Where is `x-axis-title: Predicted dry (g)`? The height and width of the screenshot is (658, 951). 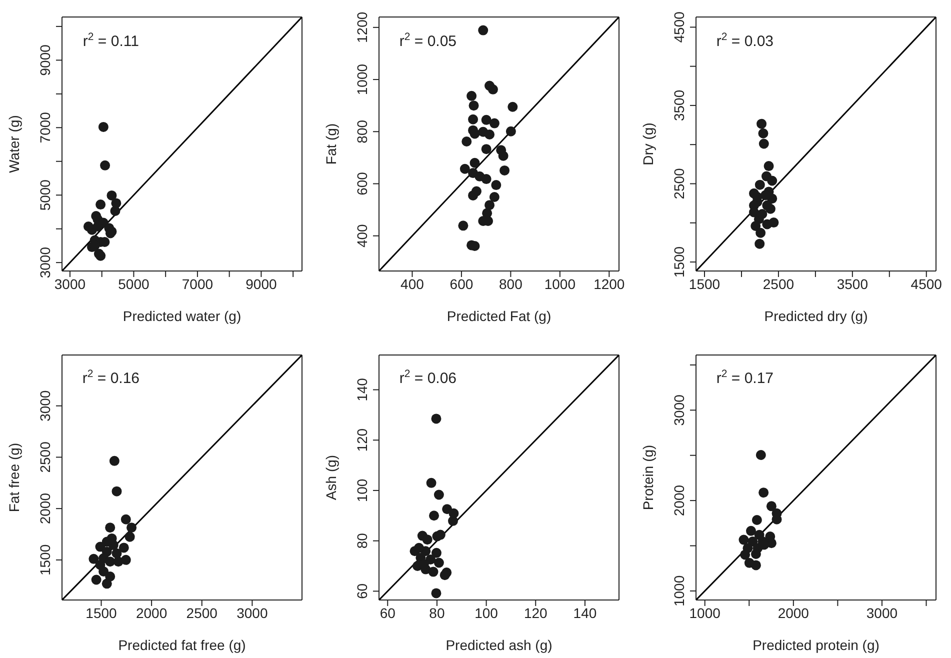
x-axis-title: Predicted dry (g) is located at coordinates (816, 316).